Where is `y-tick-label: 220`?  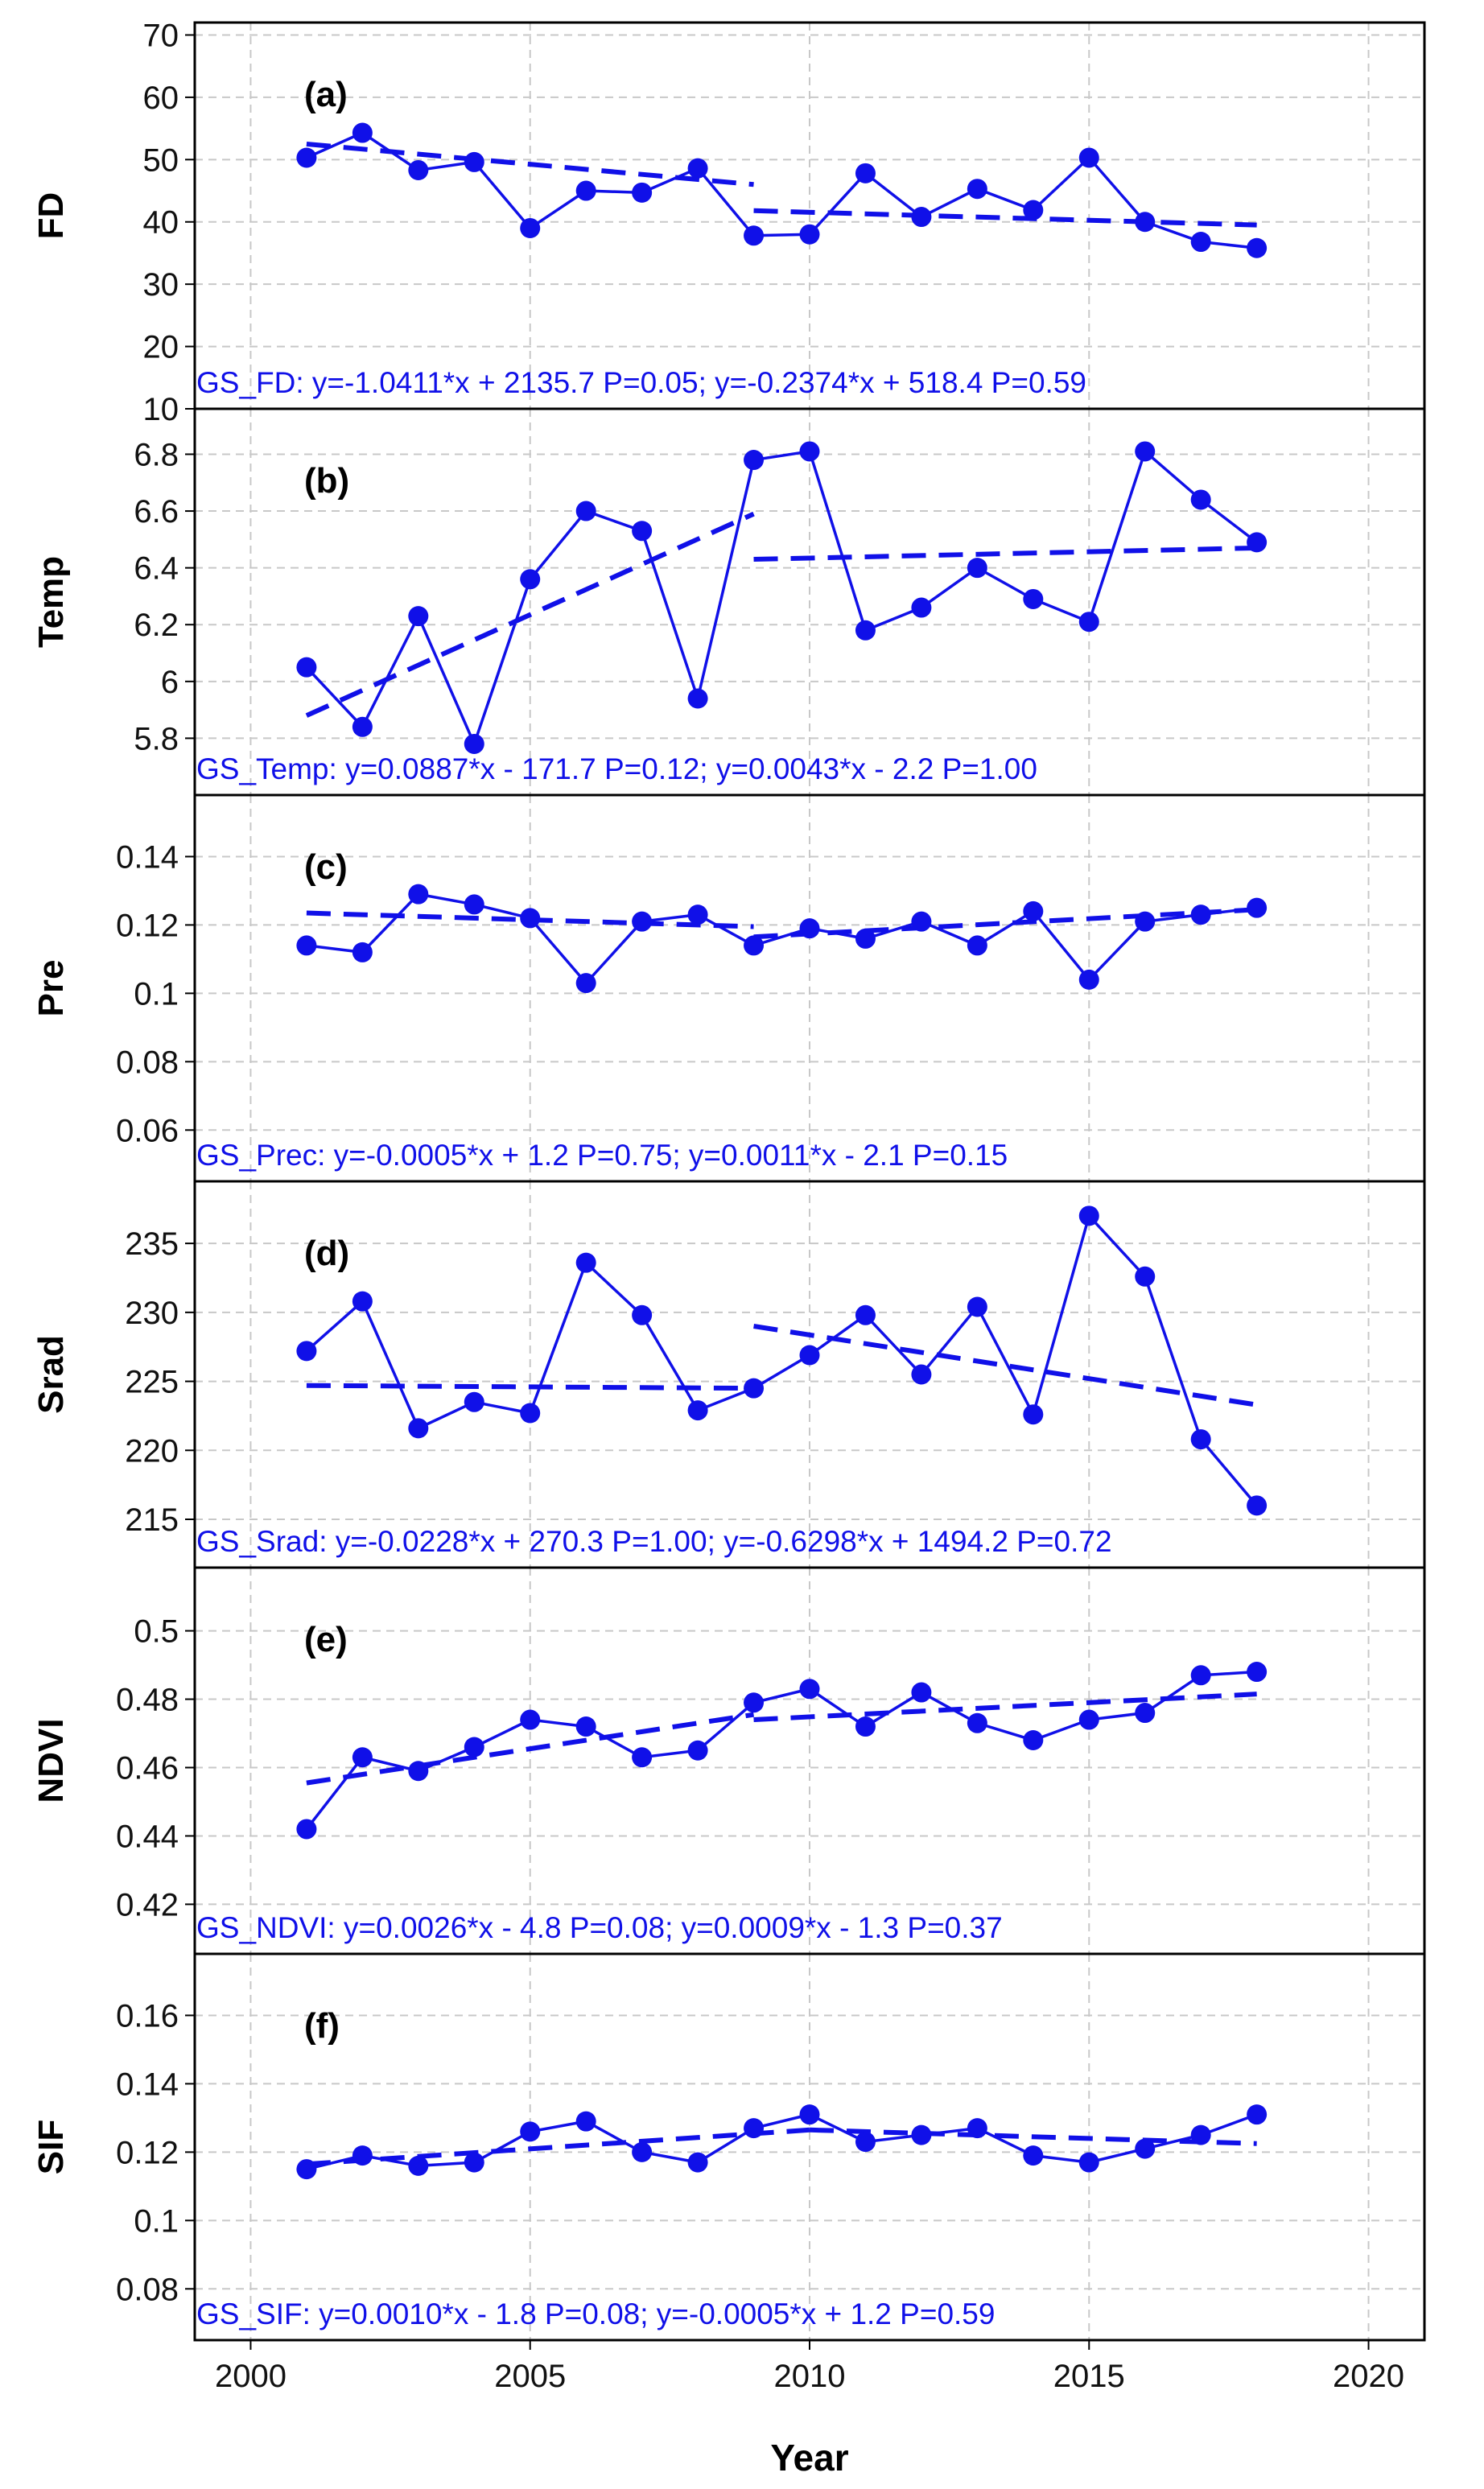
y-tick-label: 220 is located at coordinates (152, 1451).